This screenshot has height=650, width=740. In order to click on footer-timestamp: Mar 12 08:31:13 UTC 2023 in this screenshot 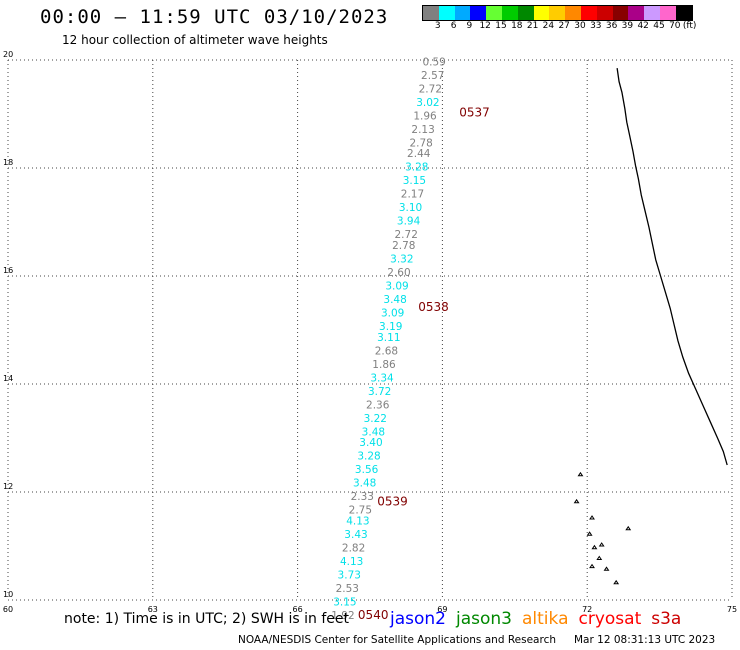, I will do `click(645, 640)`.